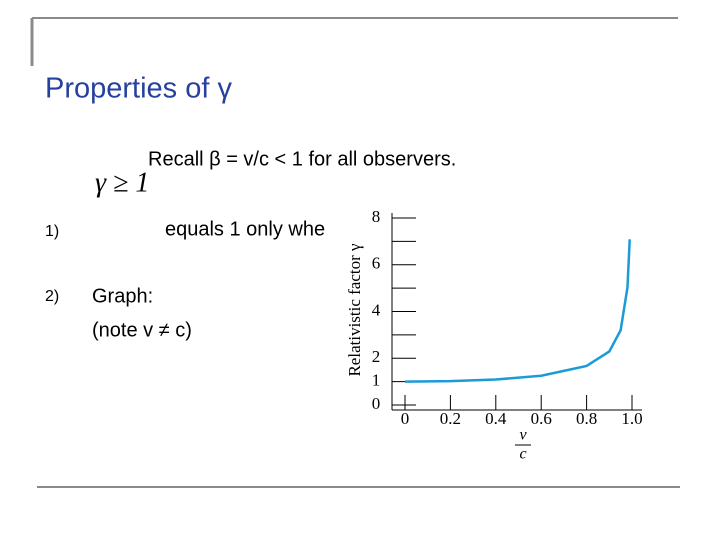  What do you see at coordinates (142, 330) in the screenshot?
I see `item-note: (note v ≠ c)` at bounding box center [142, 330].